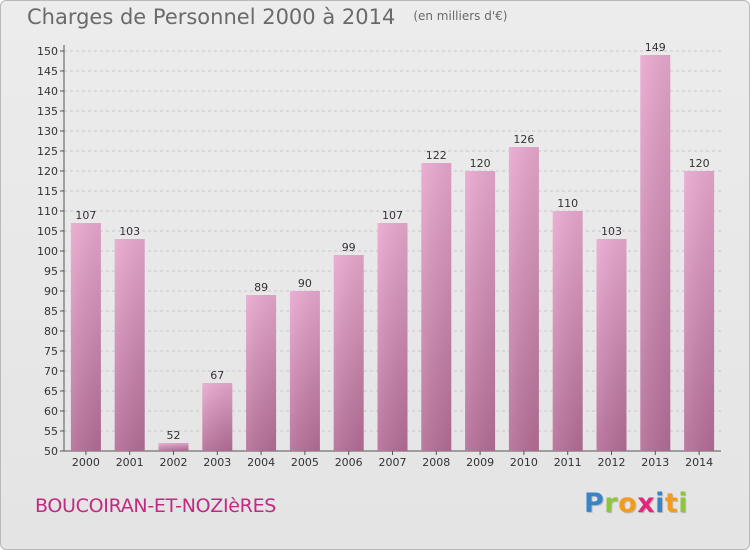  Describe the element at coordinates (130, 462) in the screenshot. I see `x-tick-label: 2001` at that location.